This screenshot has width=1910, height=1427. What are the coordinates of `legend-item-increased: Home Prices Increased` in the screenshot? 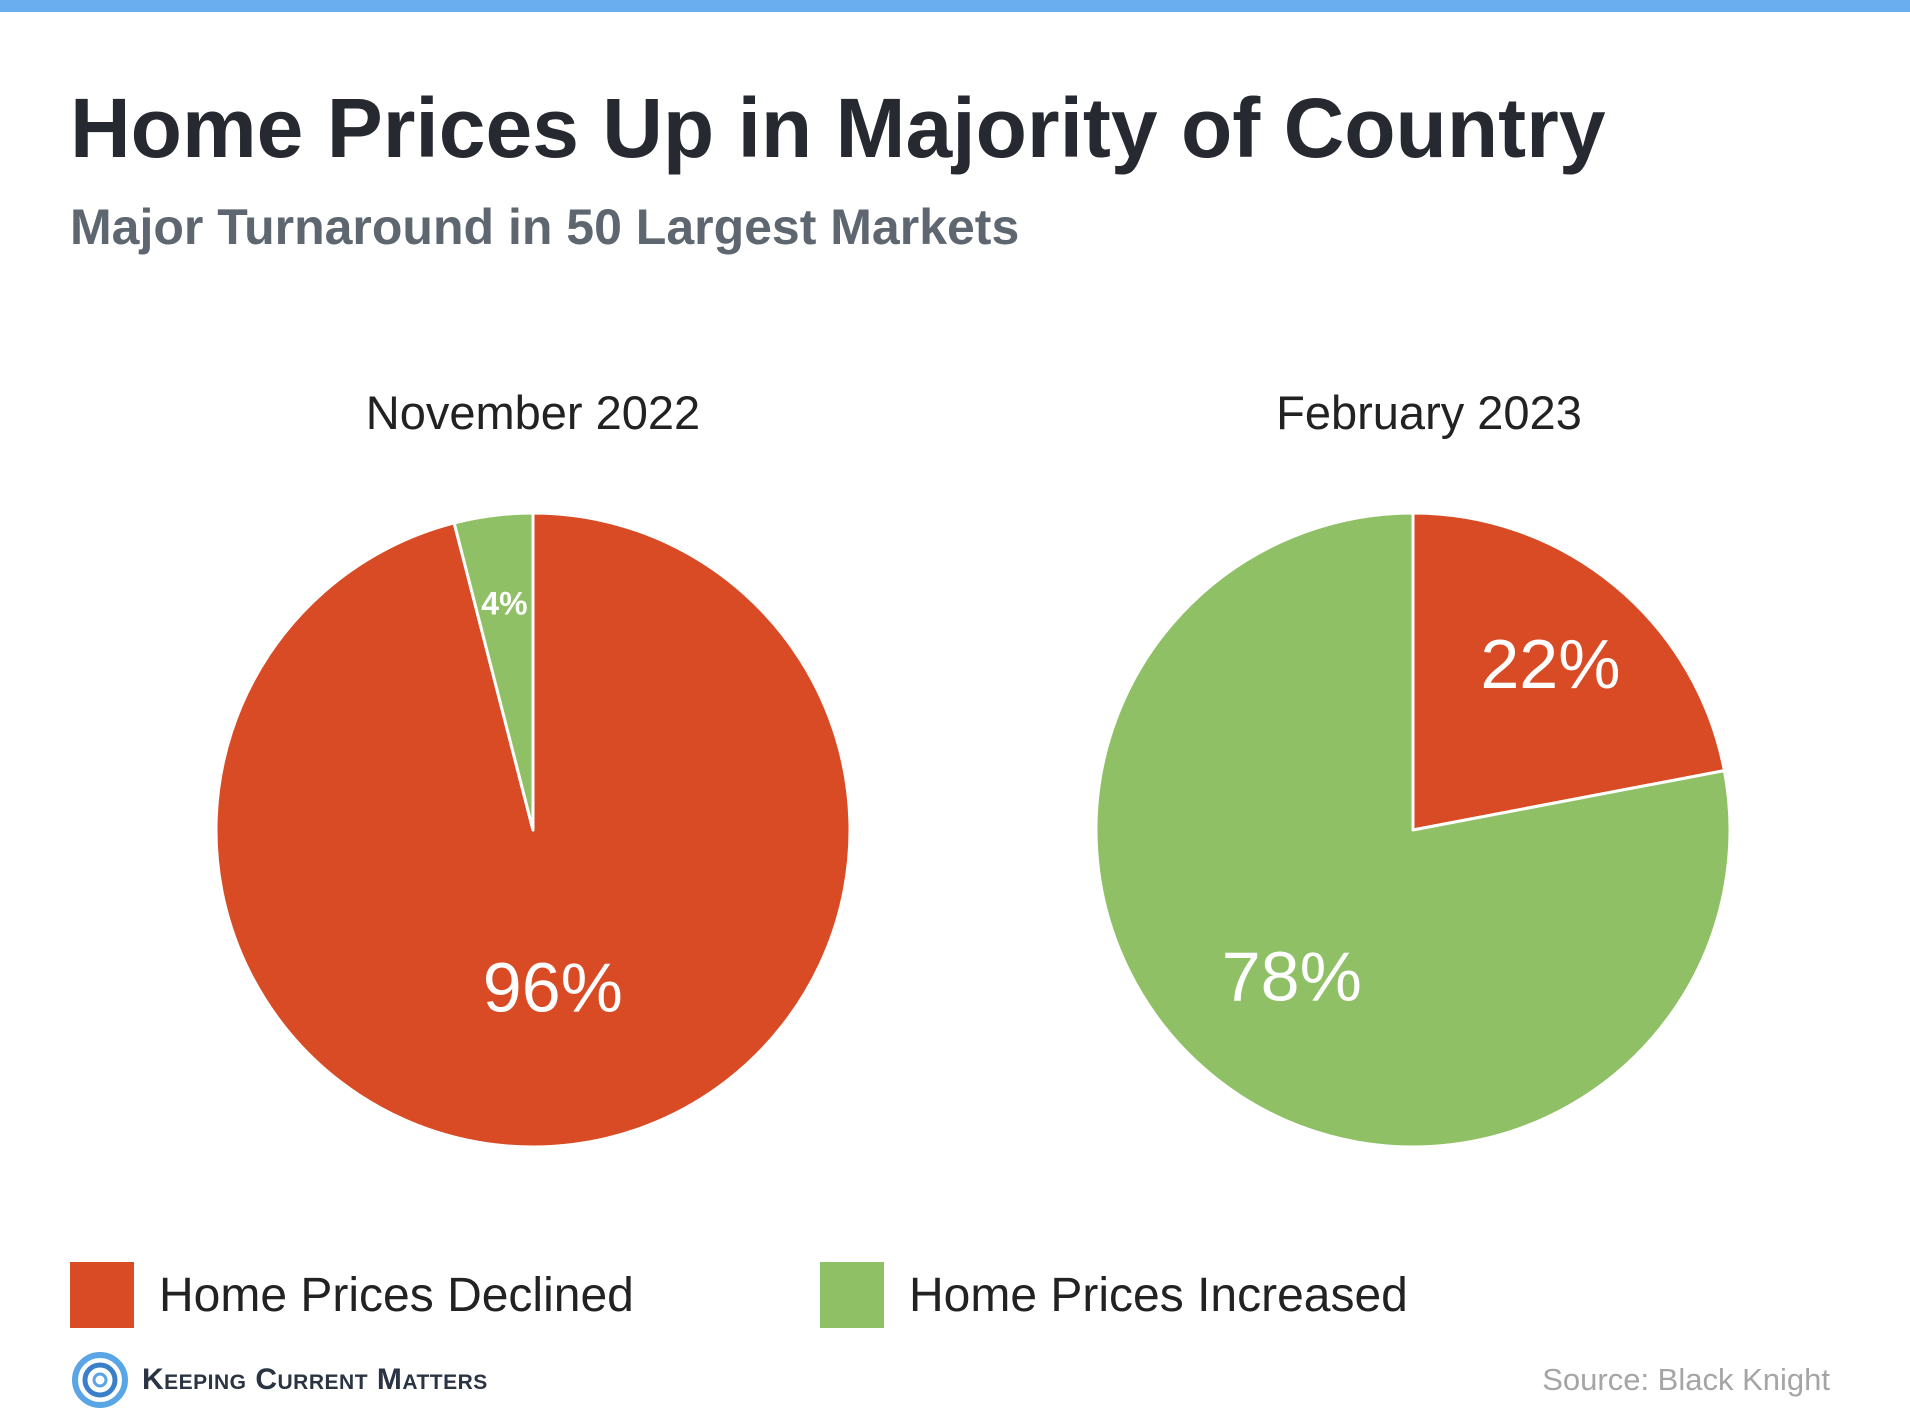 It's located at (1114, 1295).